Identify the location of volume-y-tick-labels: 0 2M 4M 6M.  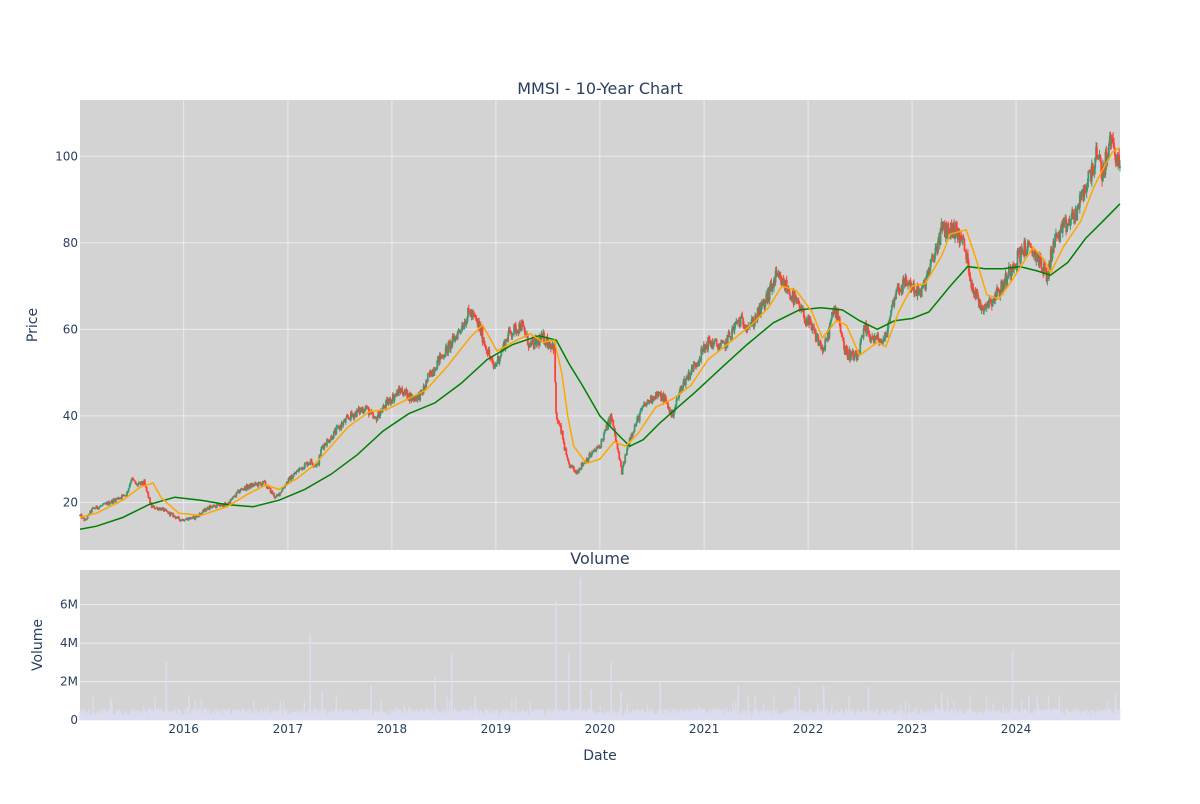
(69, 662).